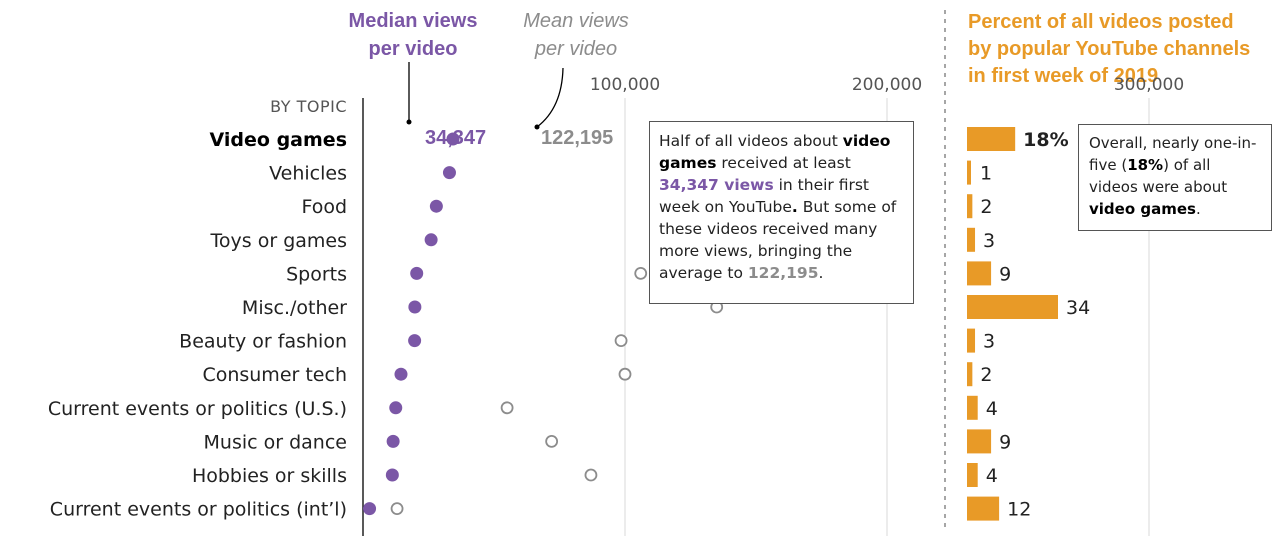 This screenshot has height=550, width=1286. What do you see at coordinates (625, 85) in the screenshot?
I see `x-tick-label: 100,000` at bounding box center [625, 85].